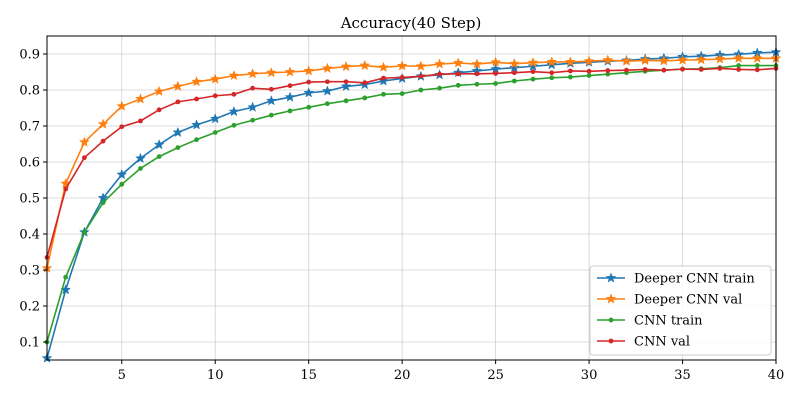 The height and width of the screenshot is (400, 800). What do you see at coordinates (122, 375) in the screenshot?
I see `x-tick-label: 5` at bounding box center [122, 375].